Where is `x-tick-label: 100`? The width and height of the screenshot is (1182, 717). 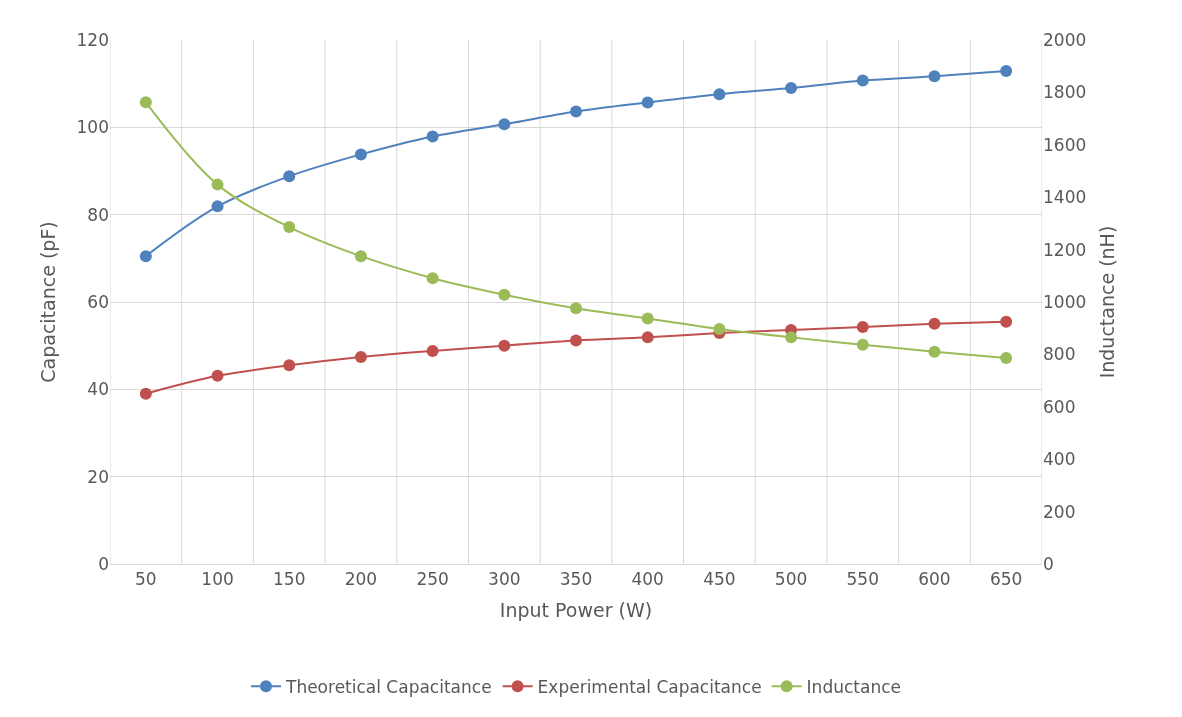 x-tick-label: 100 is located at coordinates (217, 579).